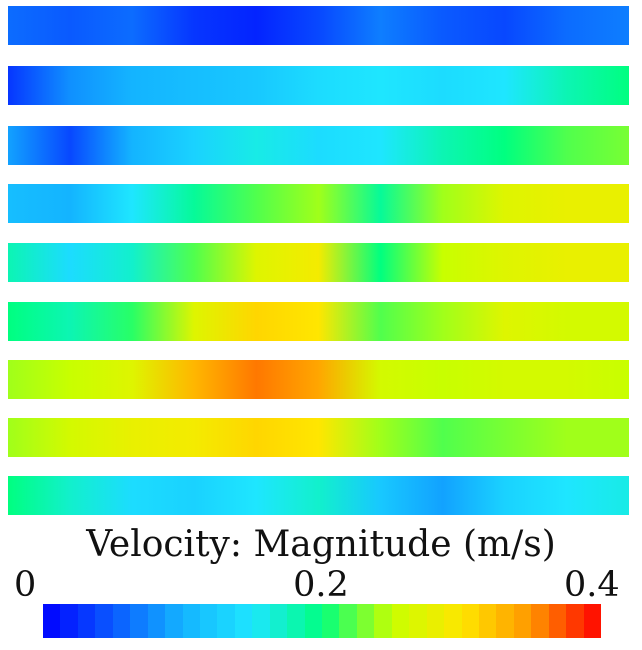 This screenshot has width=642, height=650. Describe the element at coordinates (321, 585) in the screenshot. I see `colorbar-tick-mid: 0.2` at that location.